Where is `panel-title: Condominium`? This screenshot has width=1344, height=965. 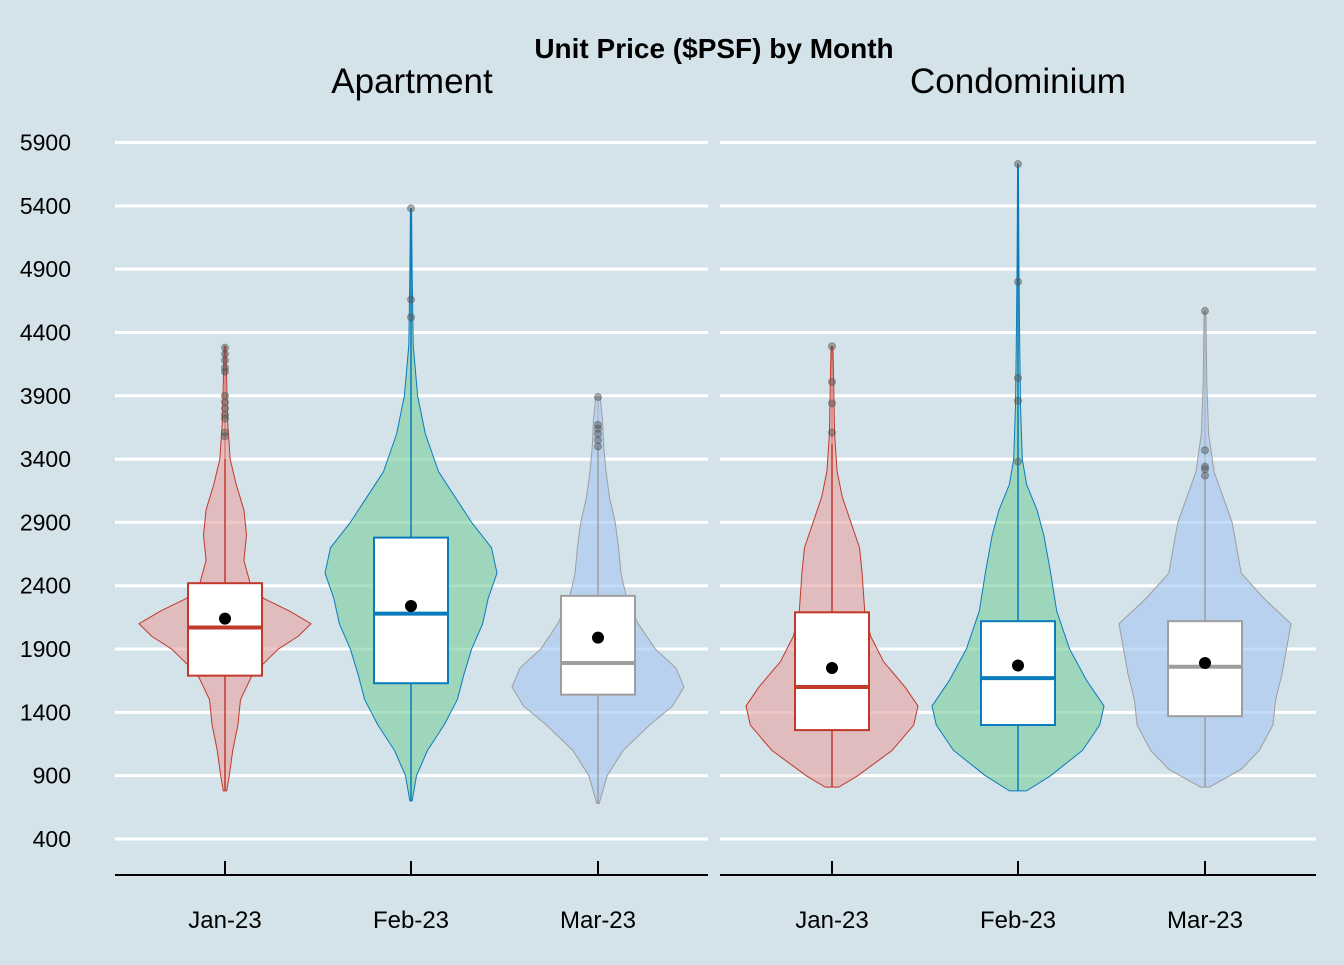
panel-title: Condominium is located at coordinates (1018, 81).